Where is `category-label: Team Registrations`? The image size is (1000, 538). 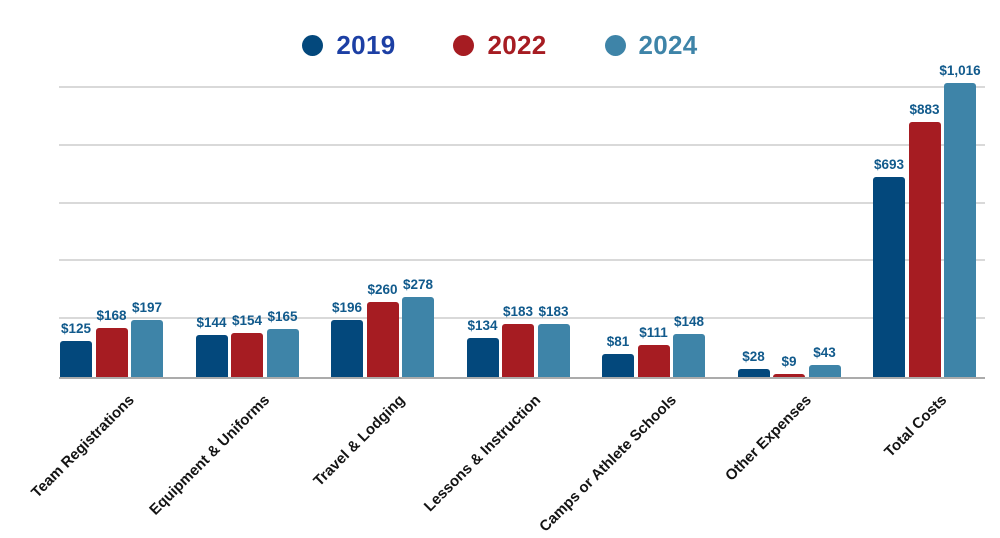 category-label: Team Registrations is located at coordinates (82, 446).